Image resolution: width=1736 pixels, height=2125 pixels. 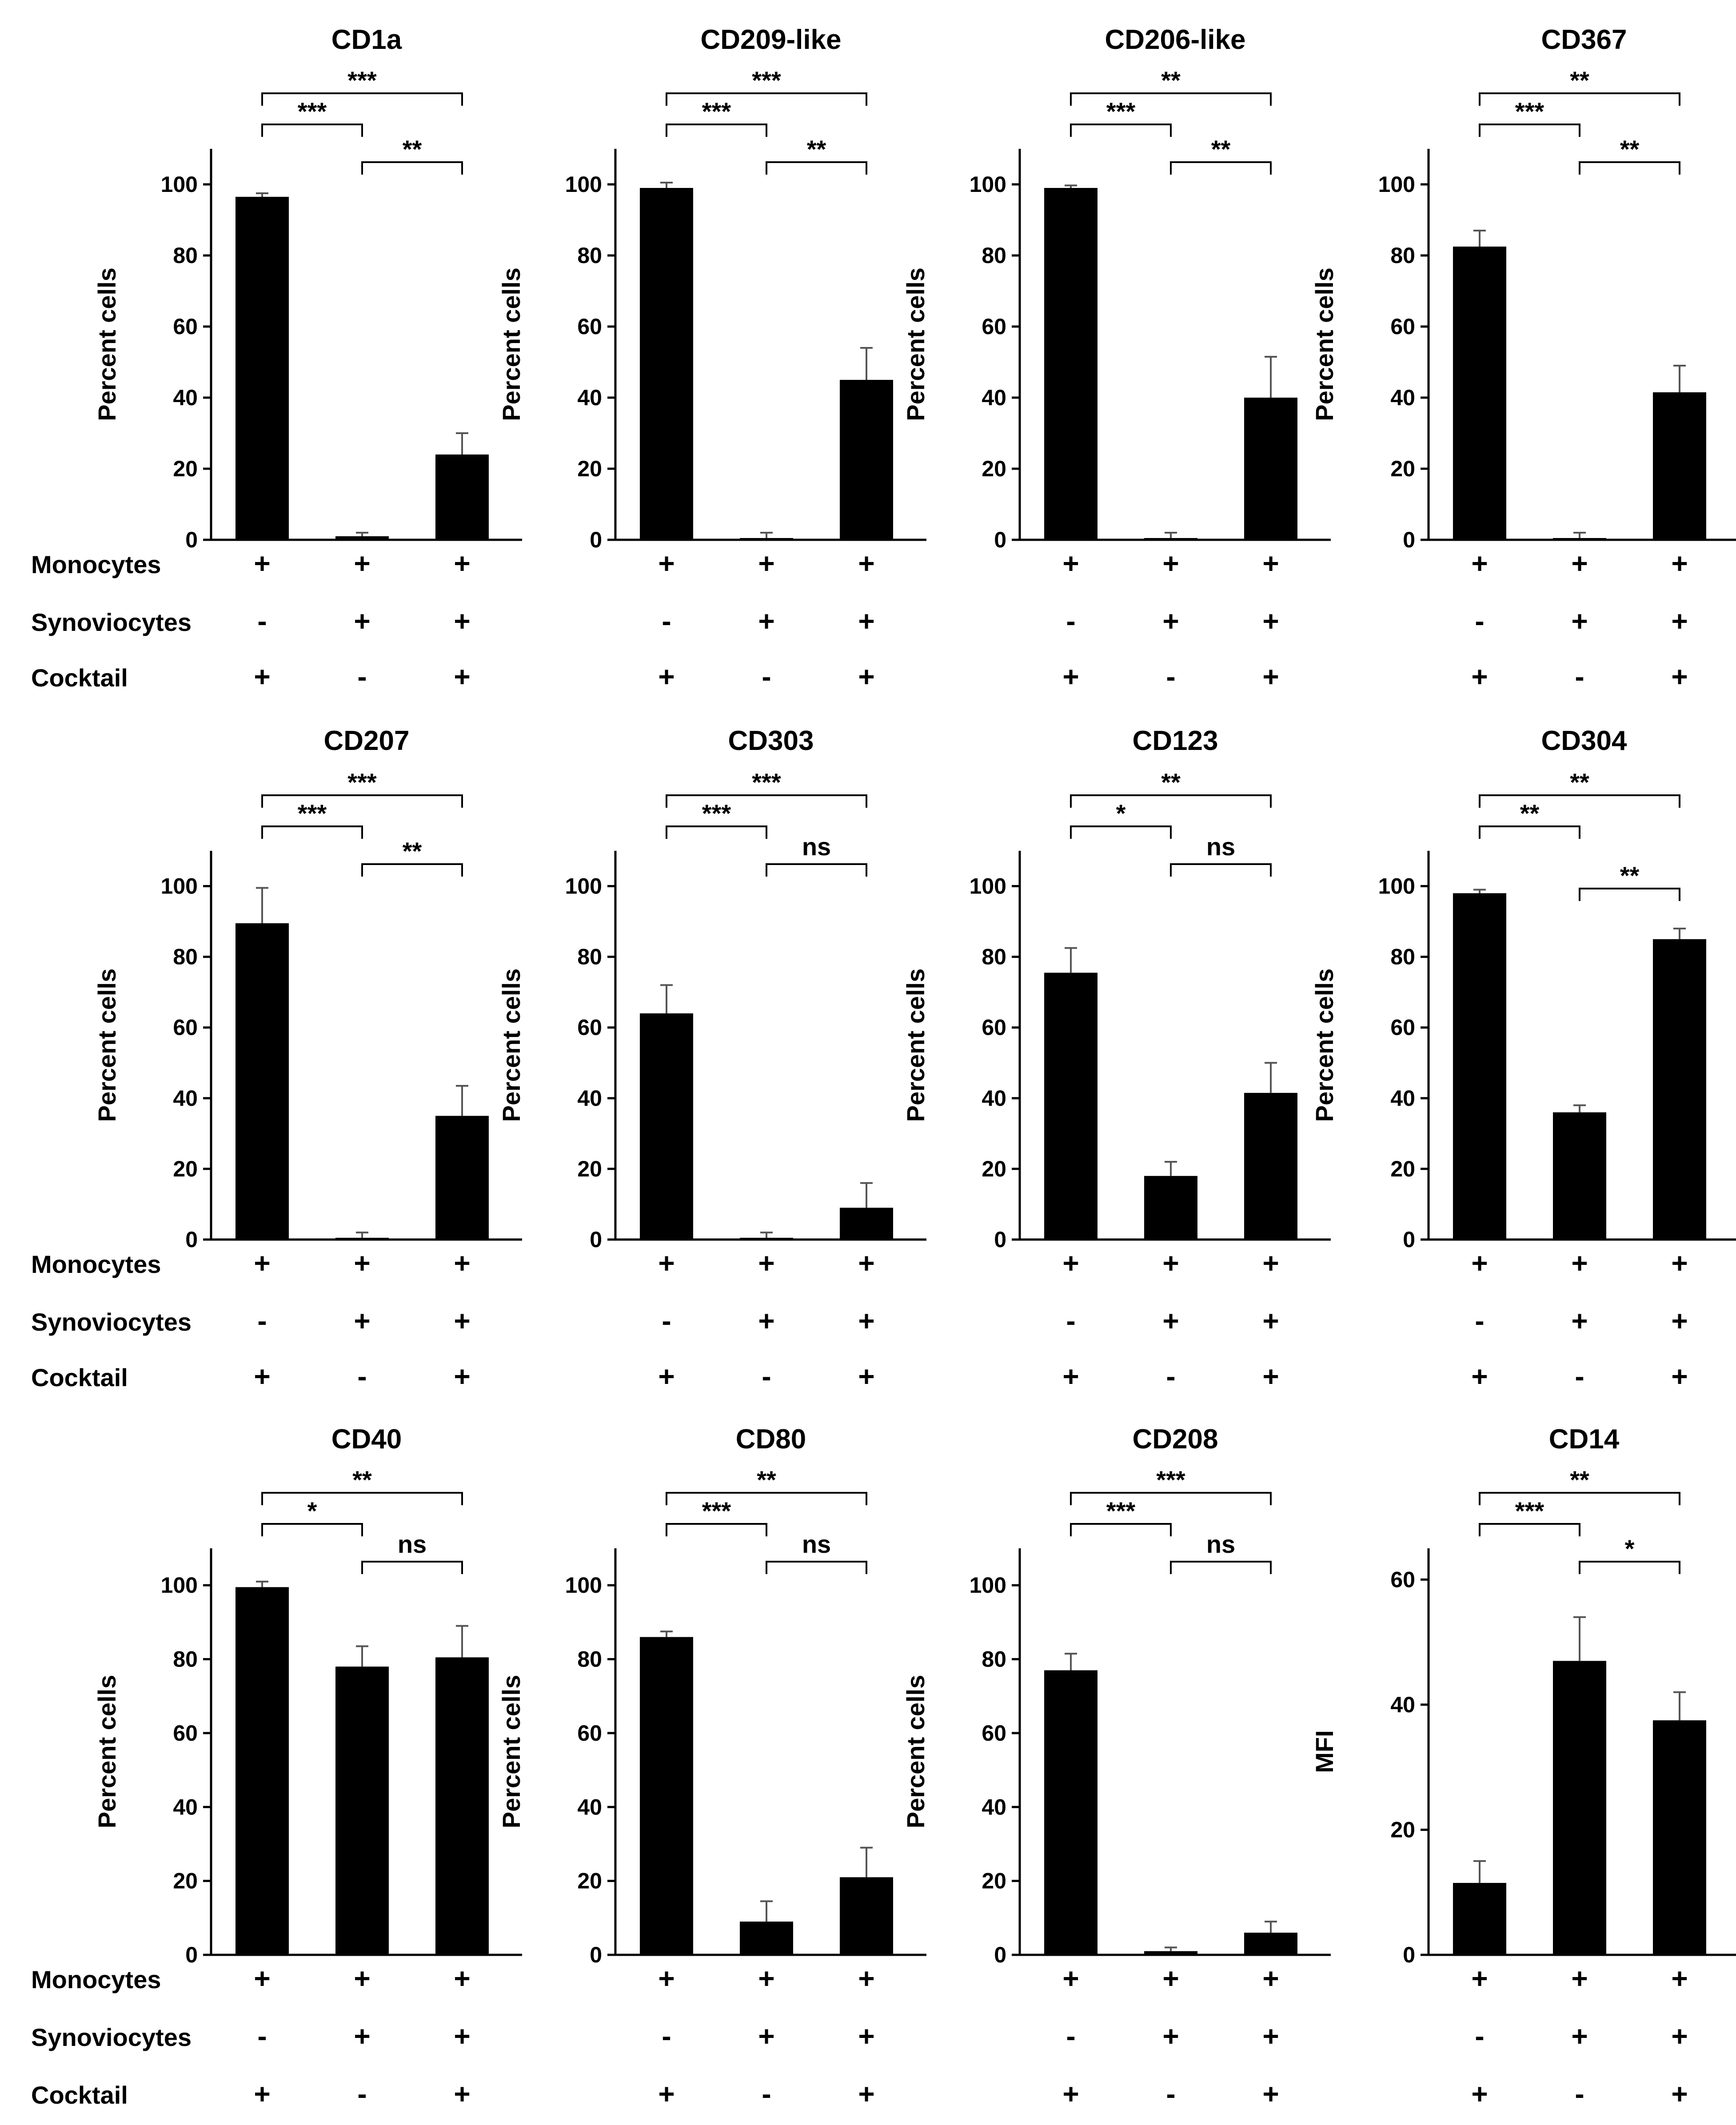 What do you see at coordinates (1584, 741) in the screenshot?
I see `chart-title: CD304` at bounding box center [1584, 741].